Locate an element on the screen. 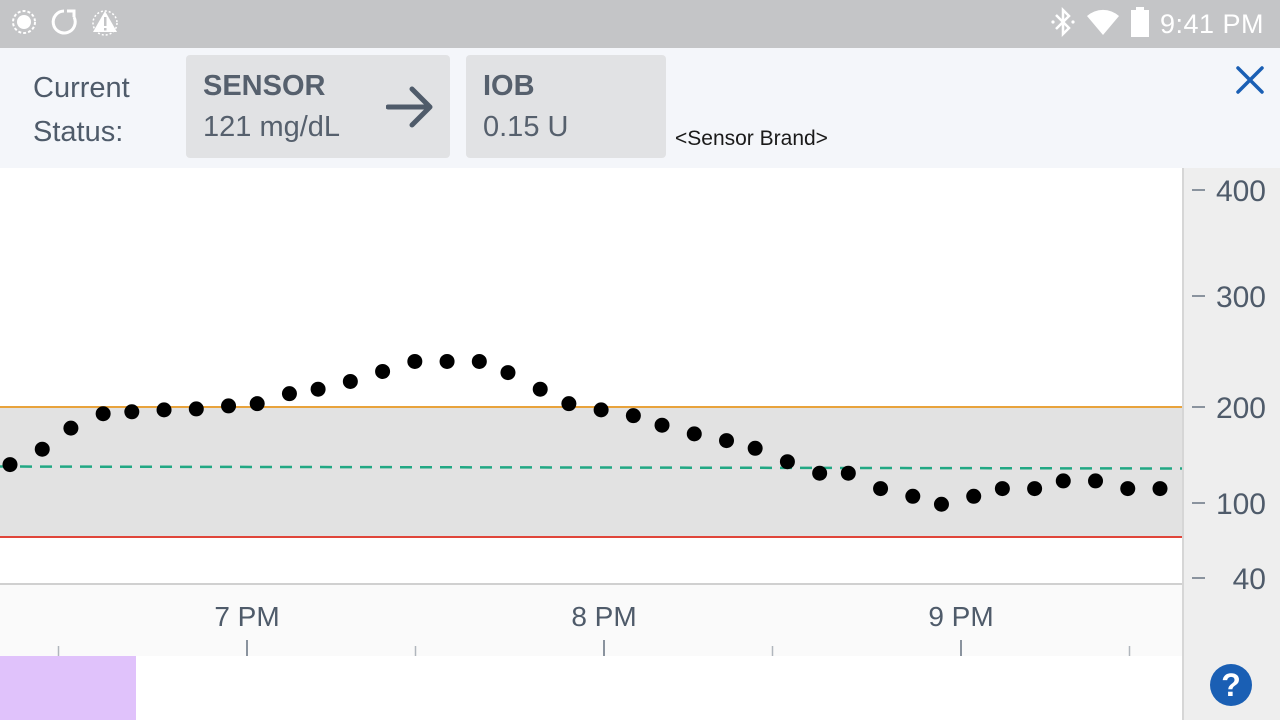 The image size is (1280, 720). arrow-right-icon is located at coordinates (410, 107).